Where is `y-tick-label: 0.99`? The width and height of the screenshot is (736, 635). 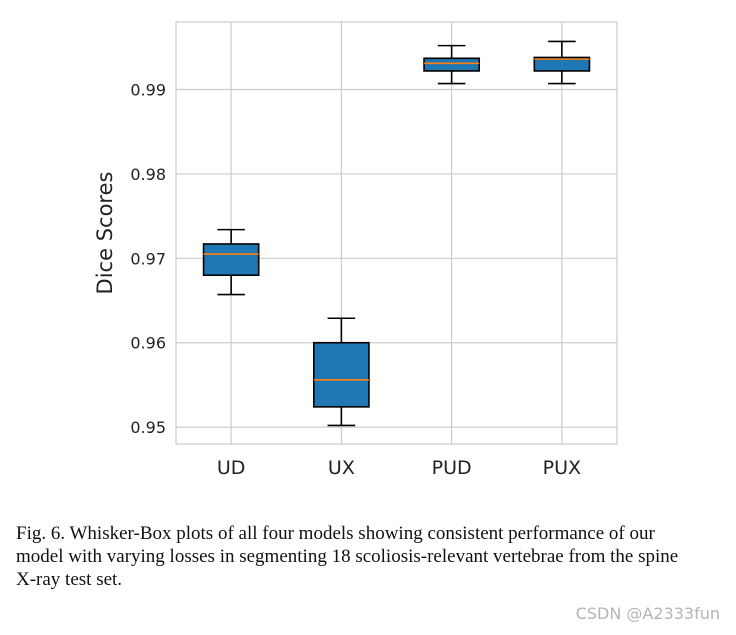
y-tick-label: 0.99 is located at coordinates (148, 90).